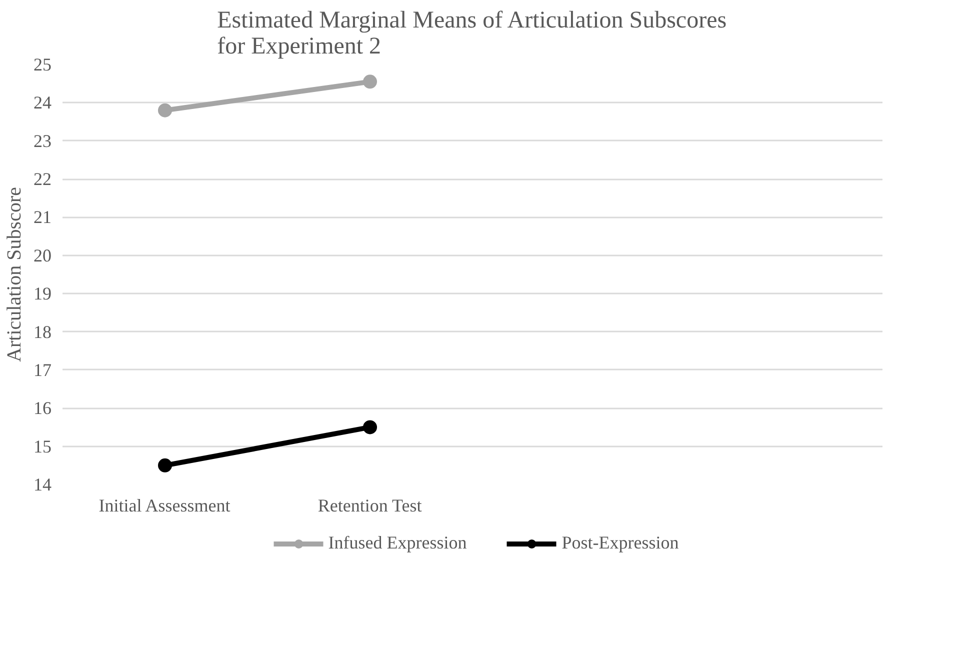  What do you see at coordinates (43, 64) in the screenshot?
I see `y-tick-label: 25` at bounding box center [43, 64].